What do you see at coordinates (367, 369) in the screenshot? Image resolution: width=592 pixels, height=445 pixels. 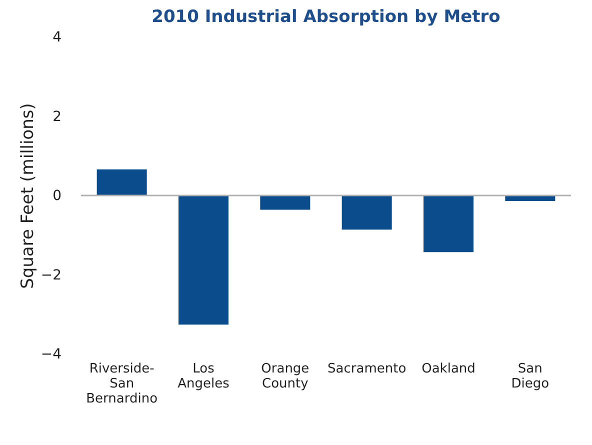 I see `x-tick-label: Sacramento` at bounding box center [367, 369].